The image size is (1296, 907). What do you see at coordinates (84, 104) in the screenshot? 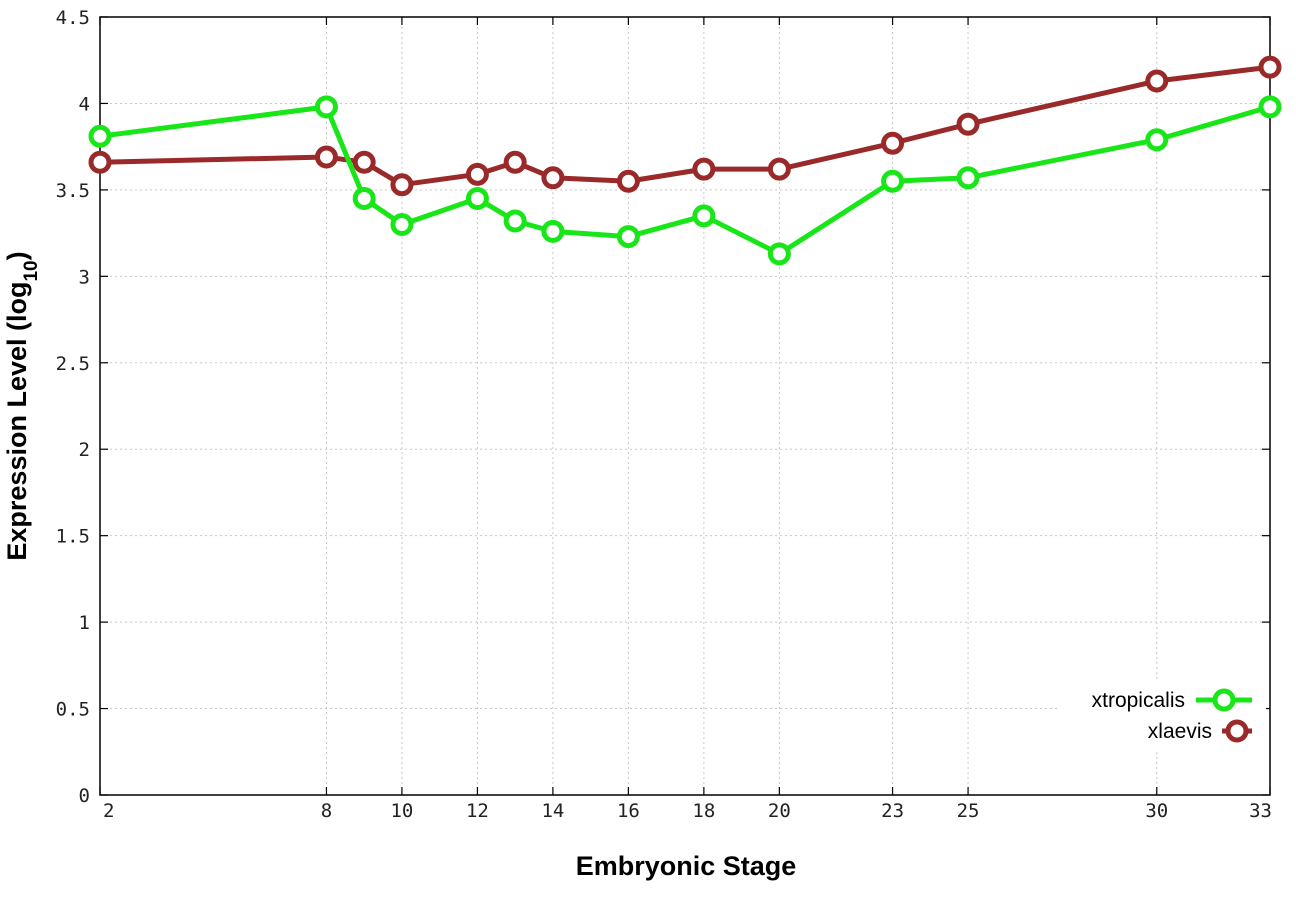
I see `y-tick-label: 4` at bounding box center [84, 104].